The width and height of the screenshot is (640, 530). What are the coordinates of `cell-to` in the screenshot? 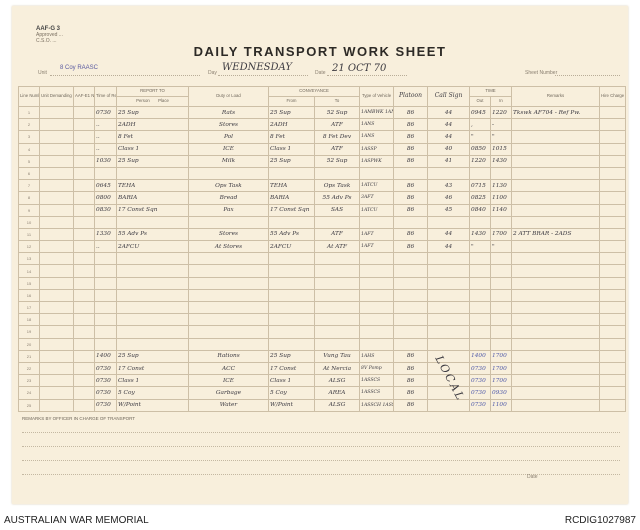 It's located at (337, 307).